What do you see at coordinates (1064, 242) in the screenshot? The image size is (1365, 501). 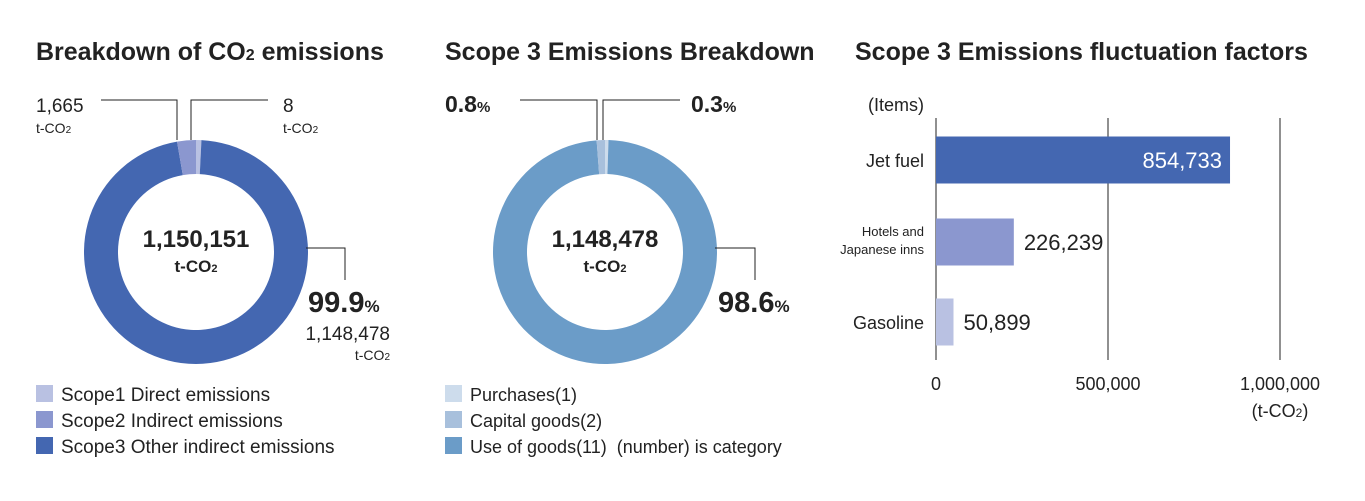 I see `bar-value-label: 226,239` at bounding box center [1064, 242].